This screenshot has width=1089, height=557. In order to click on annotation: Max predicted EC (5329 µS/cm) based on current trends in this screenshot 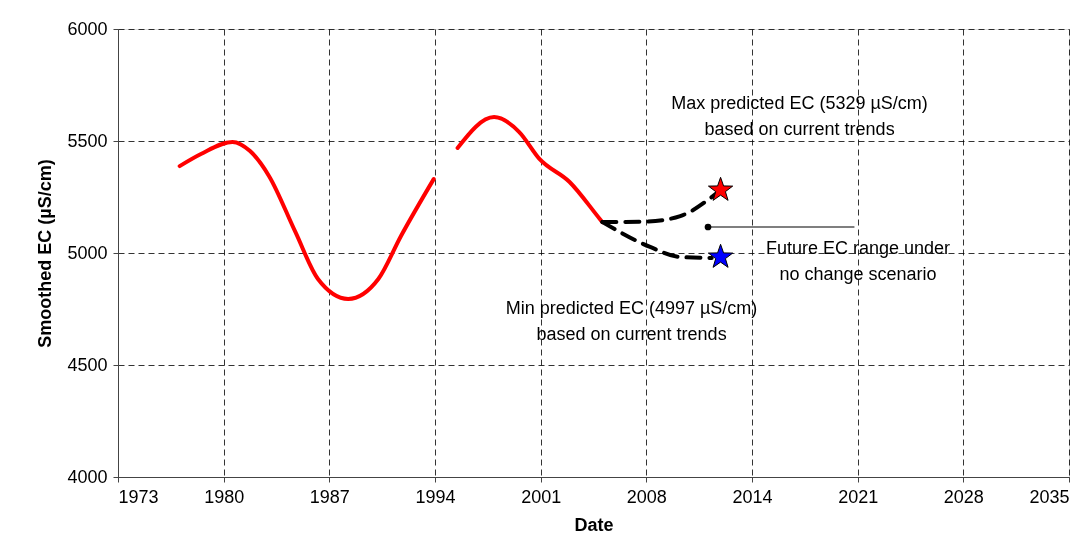, I will do `click(799, 116)`.